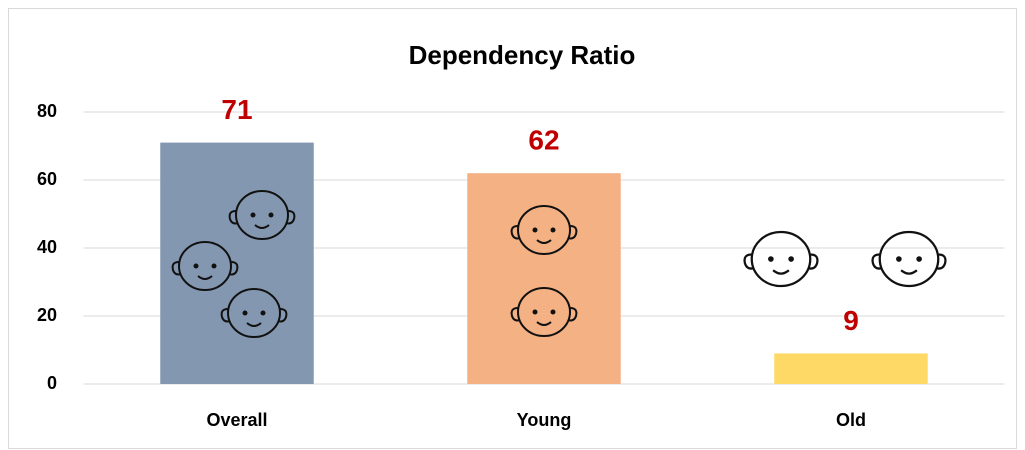  Describe the element at coordinates (47, 111) in the screenshot. I see `y-tick-label: 80` at that location.